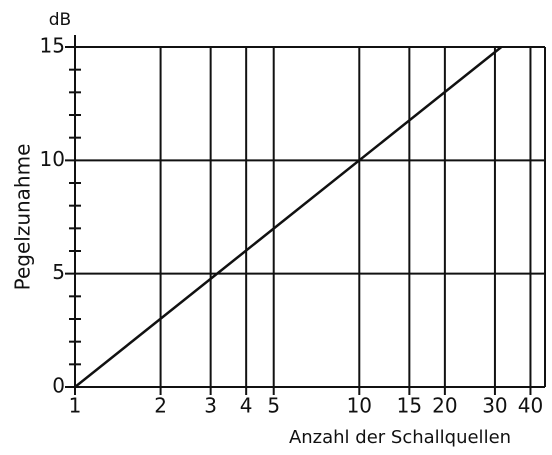 The image size is (552, 455). I want to click on x-tick-label: 2, so click(160, 406).